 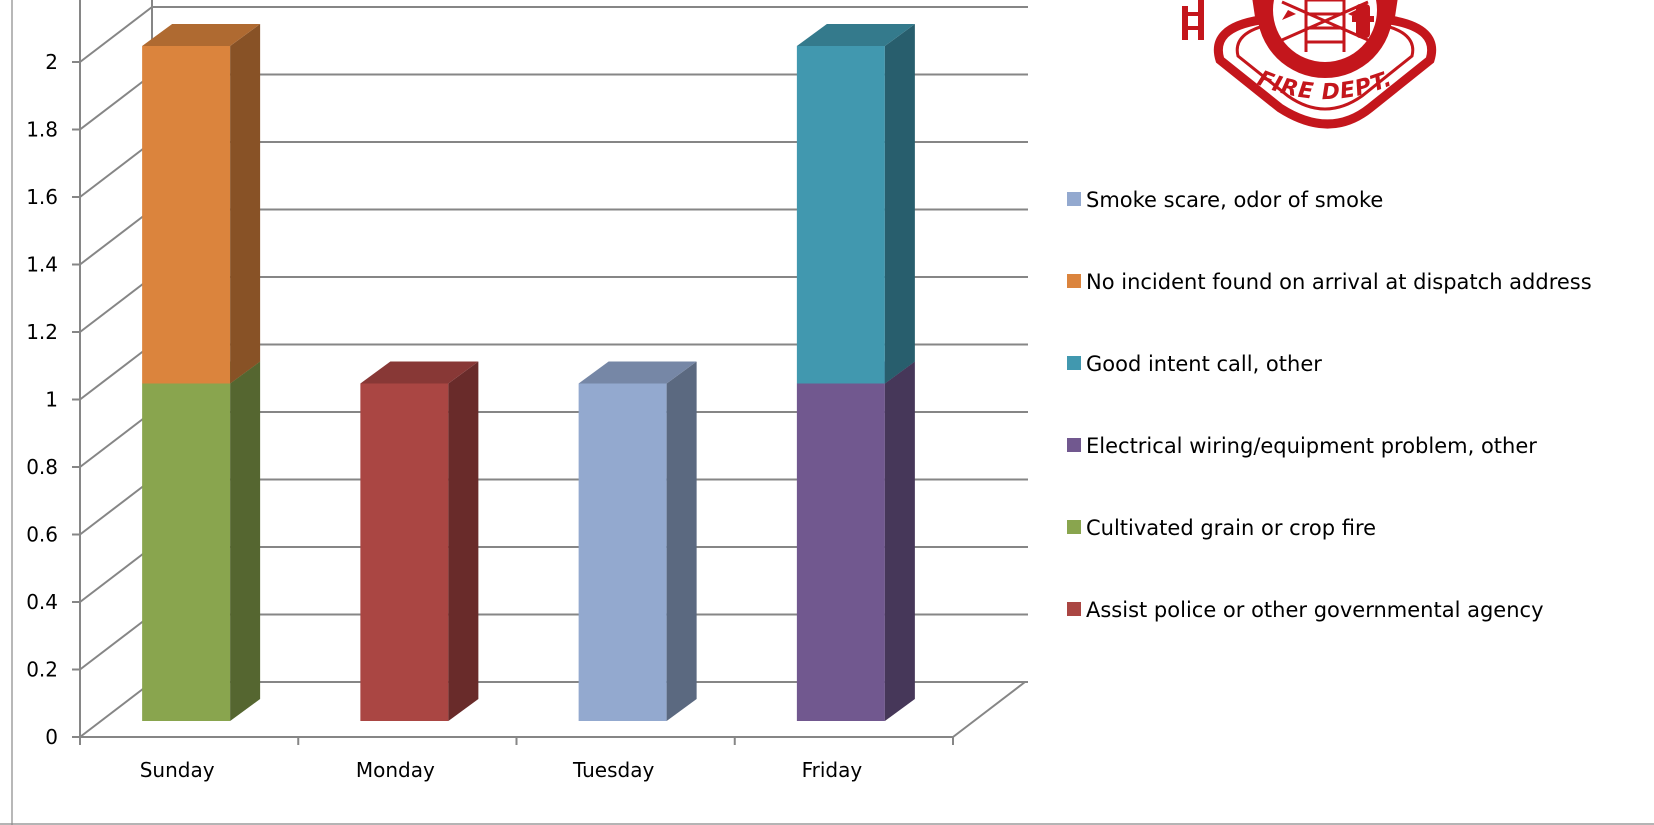 What do you see at coordinates (1231, 528) in the screenshot?
I see `legend-label: Cultivated grain or crop fire` at bounding box center [1231, 528].